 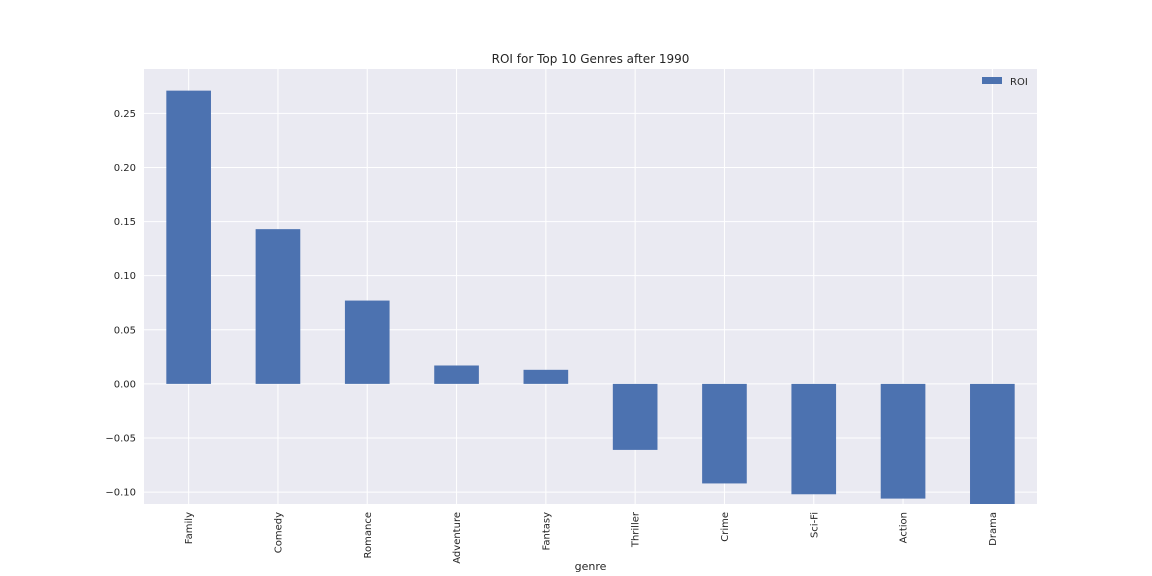 What do you see at coordinates (992, 443) in the screenshot?
I see `bar-drama` at bounding box center [992, 443].